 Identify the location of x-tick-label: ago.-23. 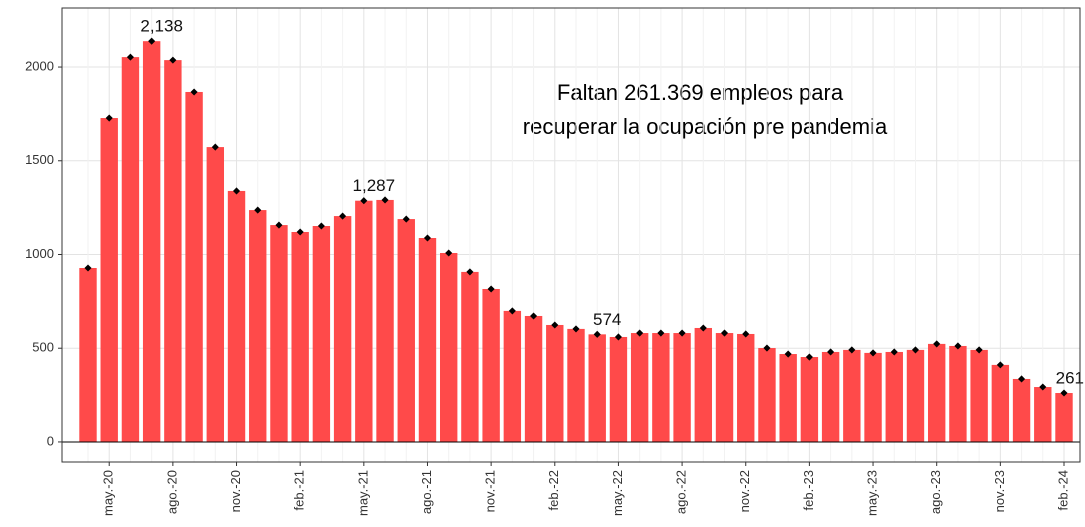
(935, 492).